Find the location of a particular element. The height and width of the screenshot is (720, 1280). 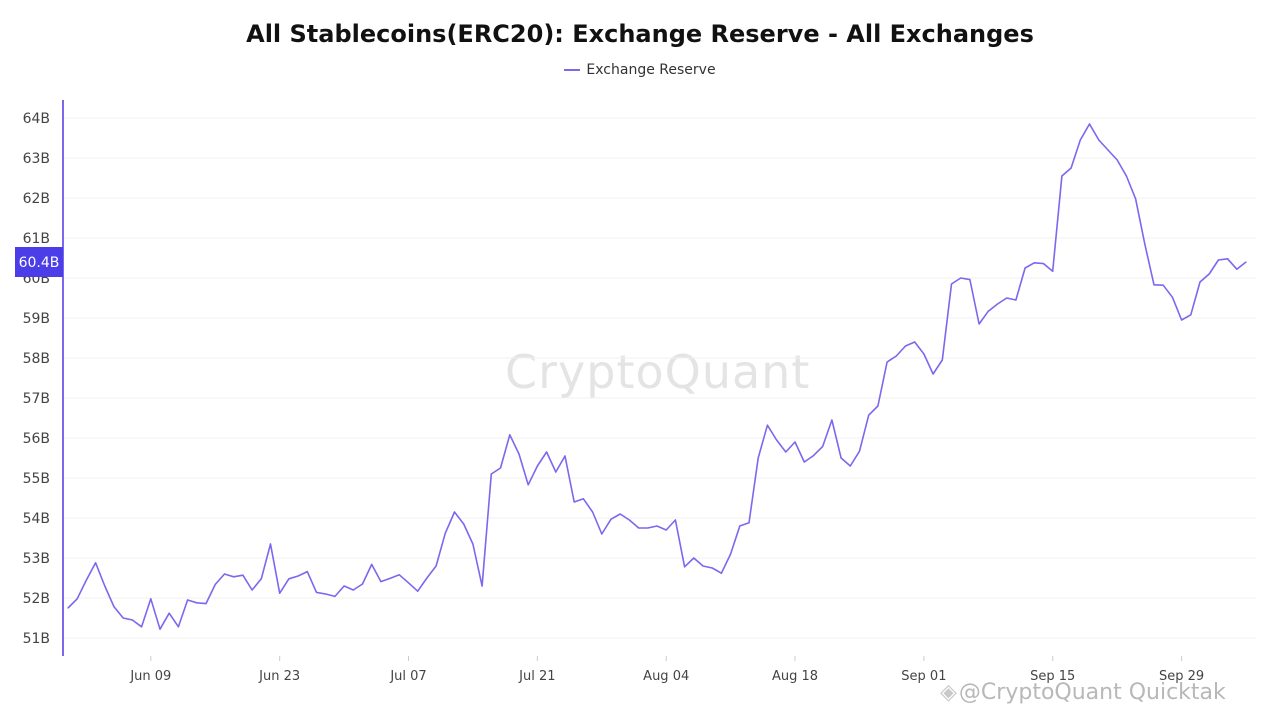

y-tick-label: 53B is located at coordinates (36, 559).